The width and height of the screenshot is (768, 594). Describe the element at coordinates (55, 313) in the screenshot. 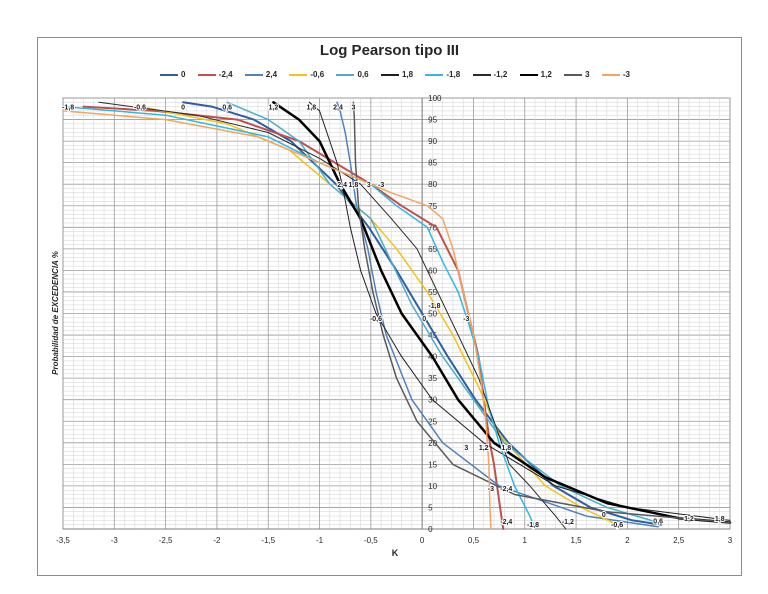

I see `y-axis-label: Probabilidad de EXCEDENCIA %` at that location.